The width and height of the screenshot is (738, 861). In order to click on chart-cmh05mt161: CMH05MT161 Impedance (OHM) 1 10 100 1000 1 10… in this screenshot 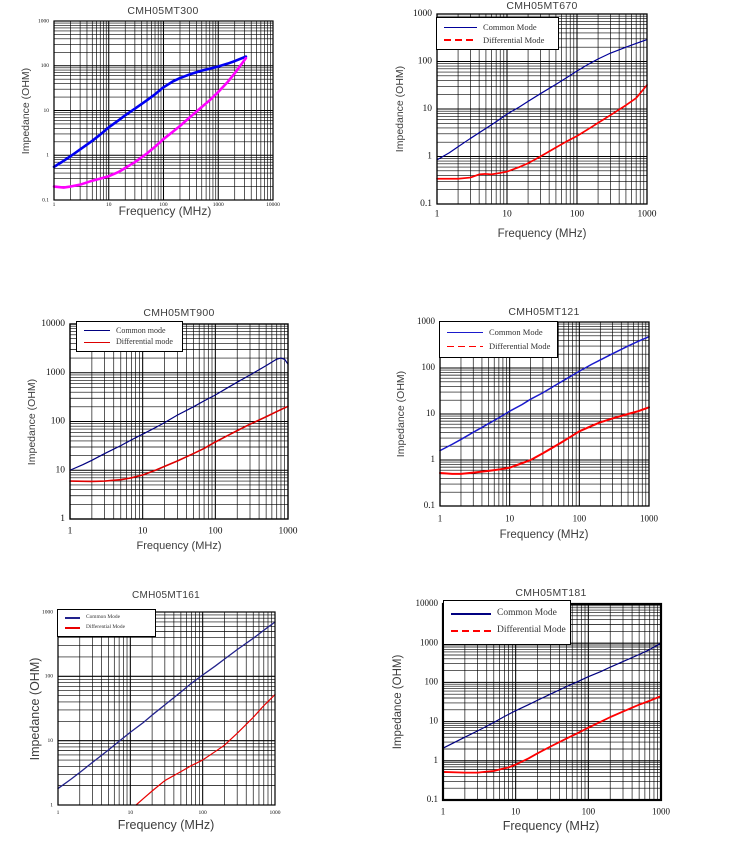, I will do `click(154, 724)`.